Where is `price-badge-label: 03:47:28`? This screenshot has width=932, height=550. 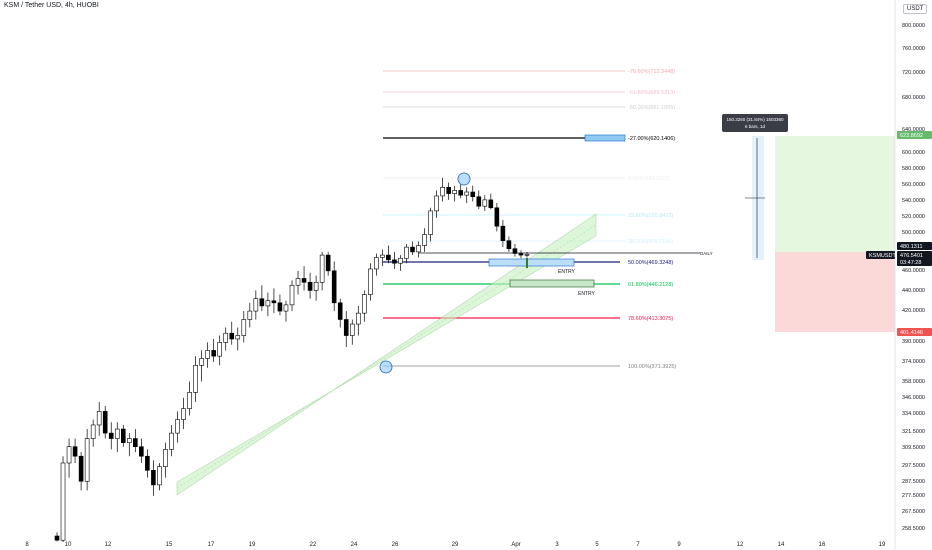
price-badge-label: 03:47:28 is located at coordinates (910, 263).